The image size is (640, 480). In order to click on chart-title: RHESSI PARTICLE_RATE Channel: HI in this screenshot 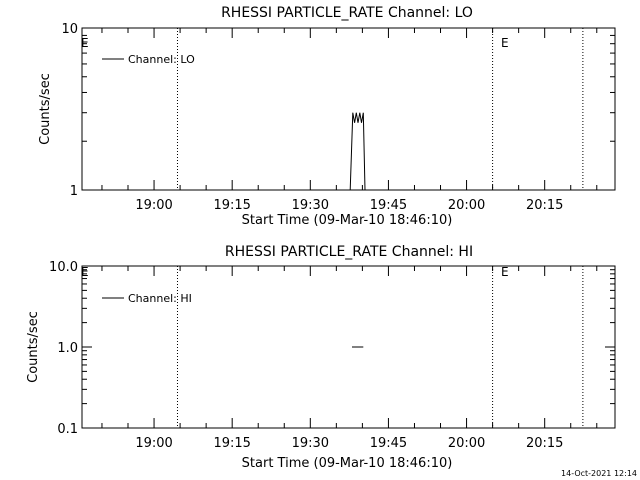, I will do `click(349, 252)`.